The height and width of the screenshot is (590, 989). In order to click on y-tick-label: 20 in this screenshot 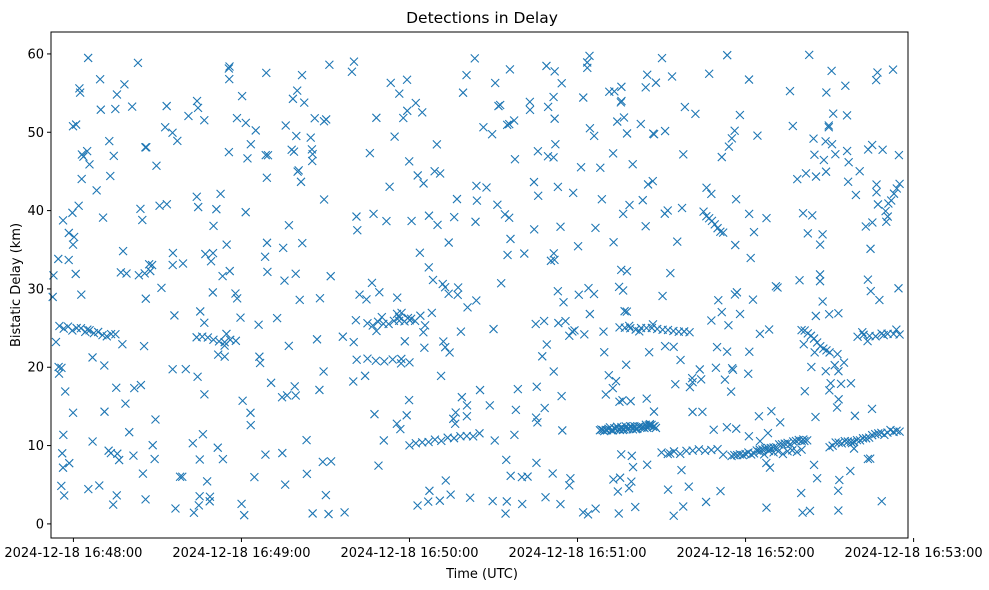, I will do `click(35, 368)`.